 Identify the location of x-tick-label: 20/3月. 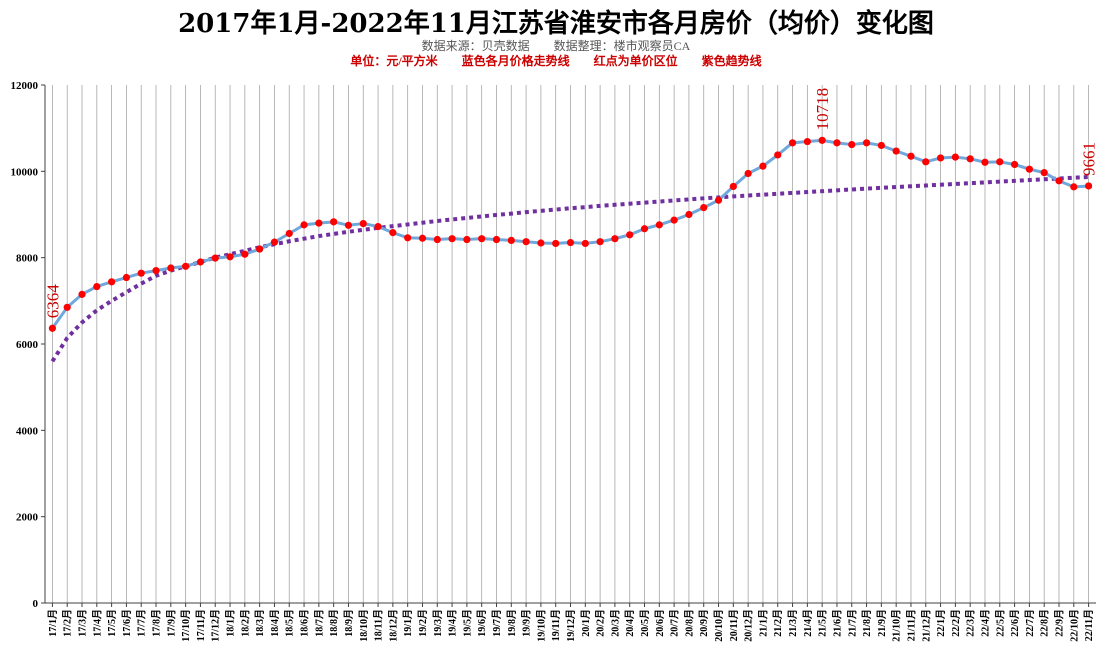
(615, 623).